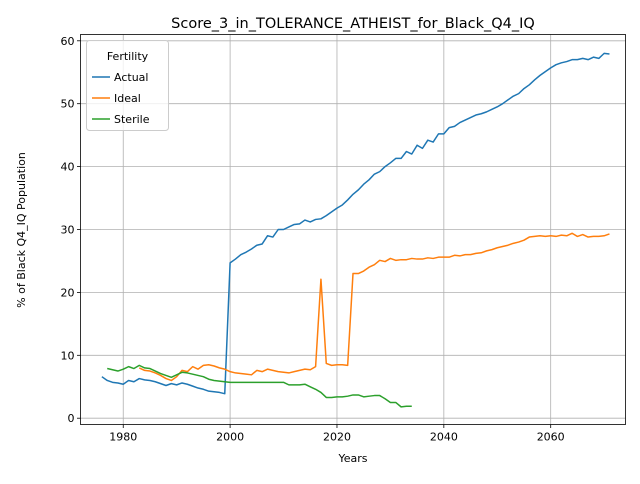  Describe the element at coordinates (128, 56) in the screenshot. I see `legend-title: Fertility` at that location.